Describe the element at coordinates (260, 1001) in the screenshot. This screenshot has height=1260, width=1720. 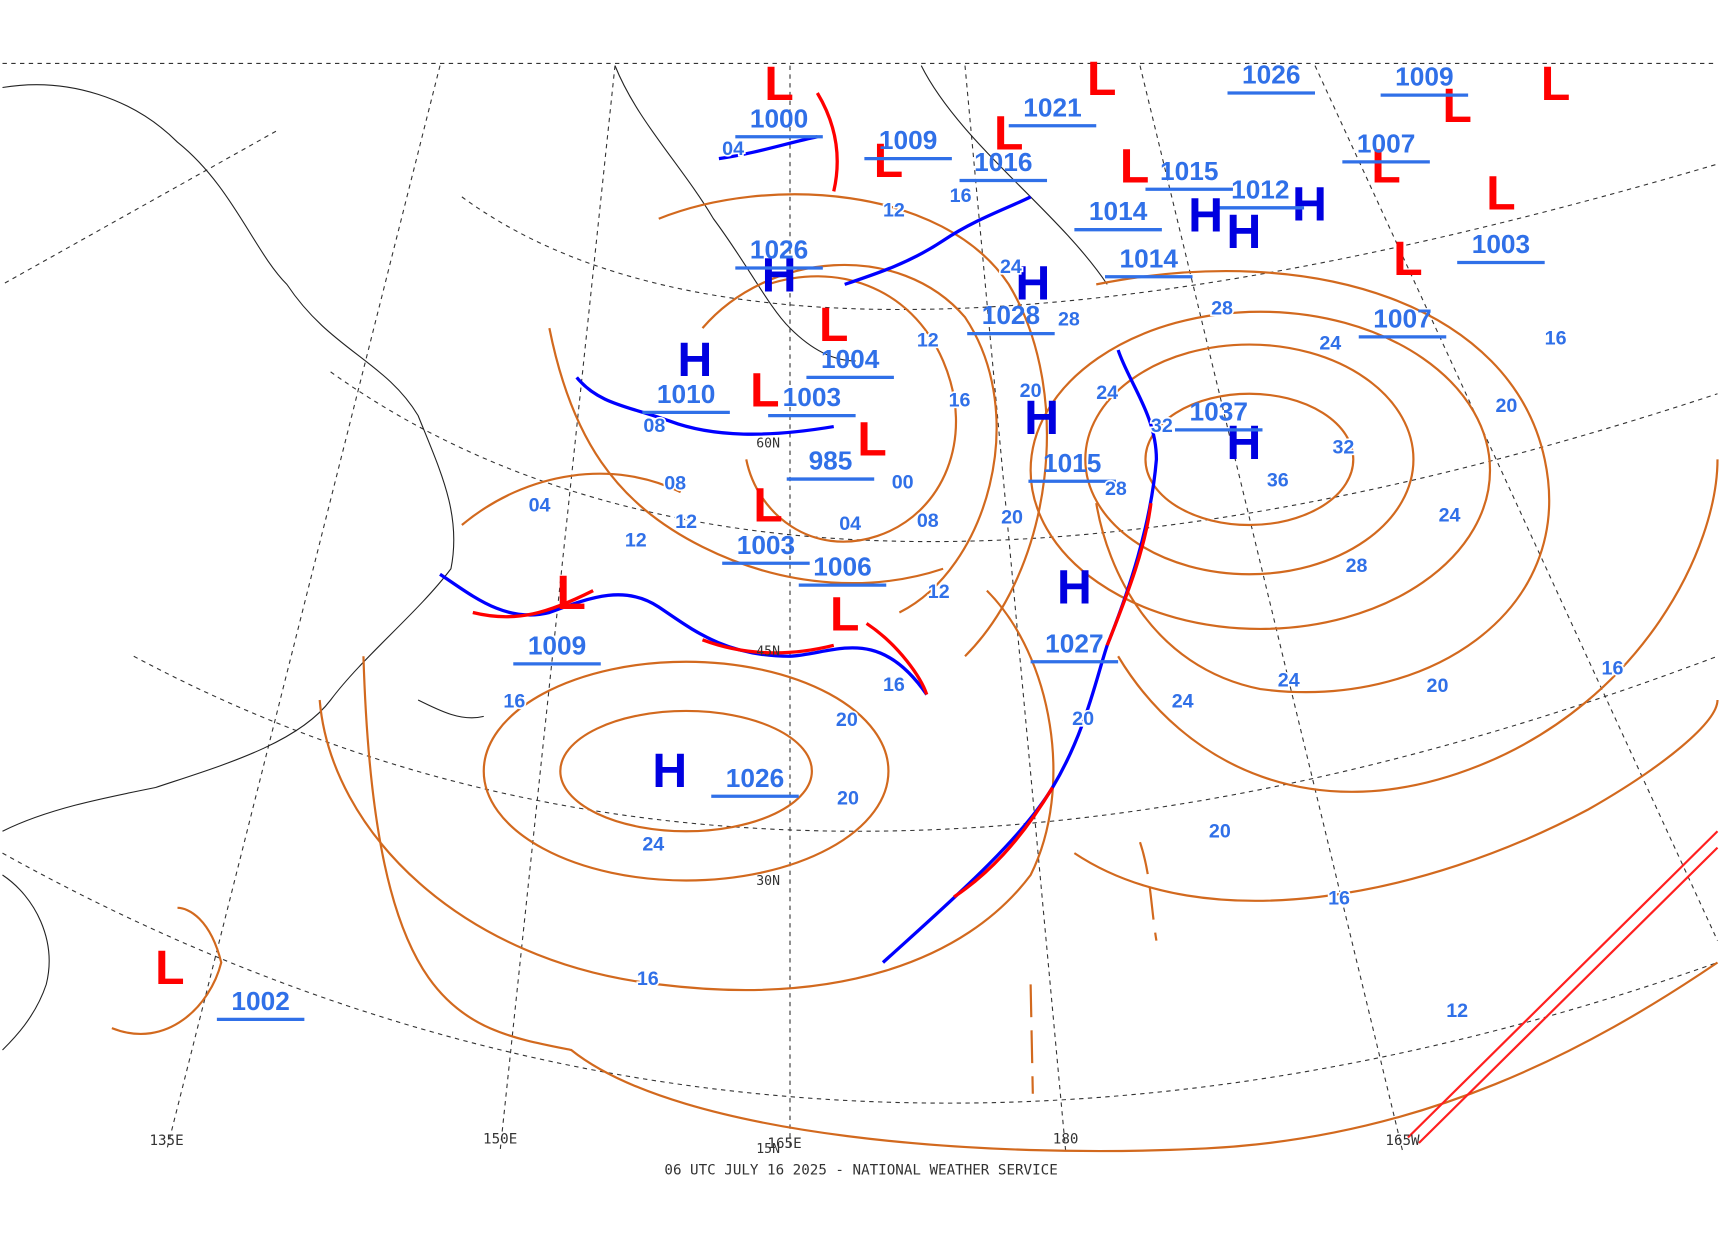
I see `pressure-value: 1002` at that location.